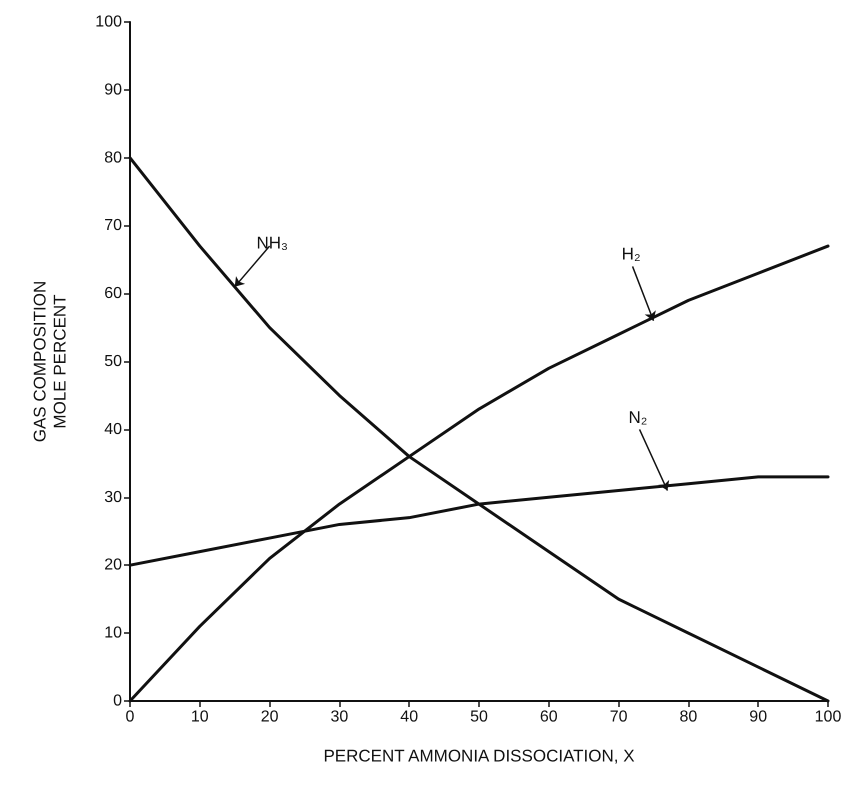  What do you see at coordinates (113, 633) in the screenshot?
I see `y-tick-label: 10` at bounding box center [113, 633].